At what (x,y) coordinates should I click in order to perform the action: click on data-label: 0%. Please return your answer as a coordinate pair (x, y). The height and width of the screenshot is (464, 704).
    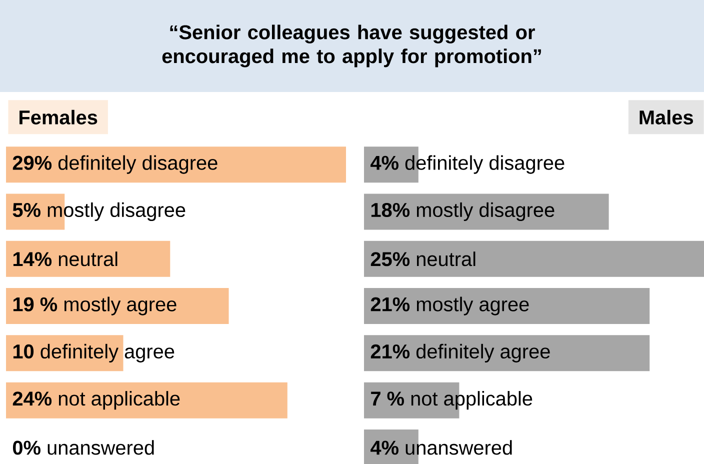
    Looking at the image, I should click on (26, 447).